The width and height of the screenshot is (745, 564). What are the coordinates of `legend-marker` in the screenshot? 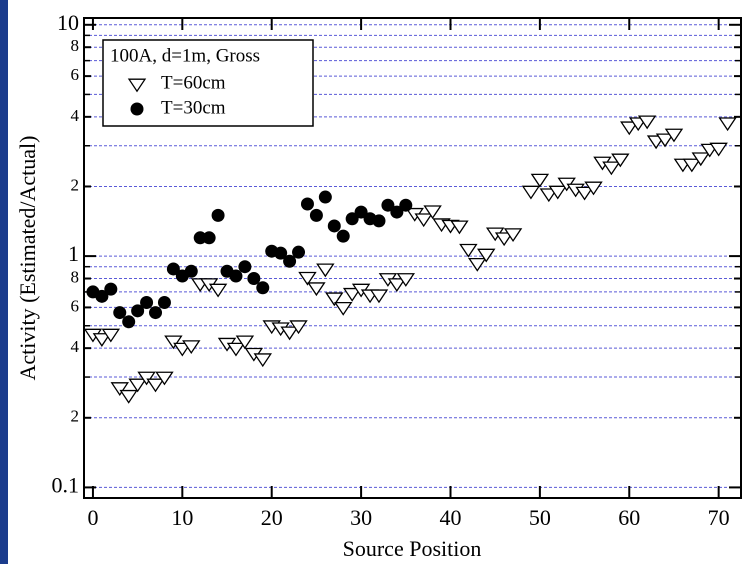 It's located at (137, 85).